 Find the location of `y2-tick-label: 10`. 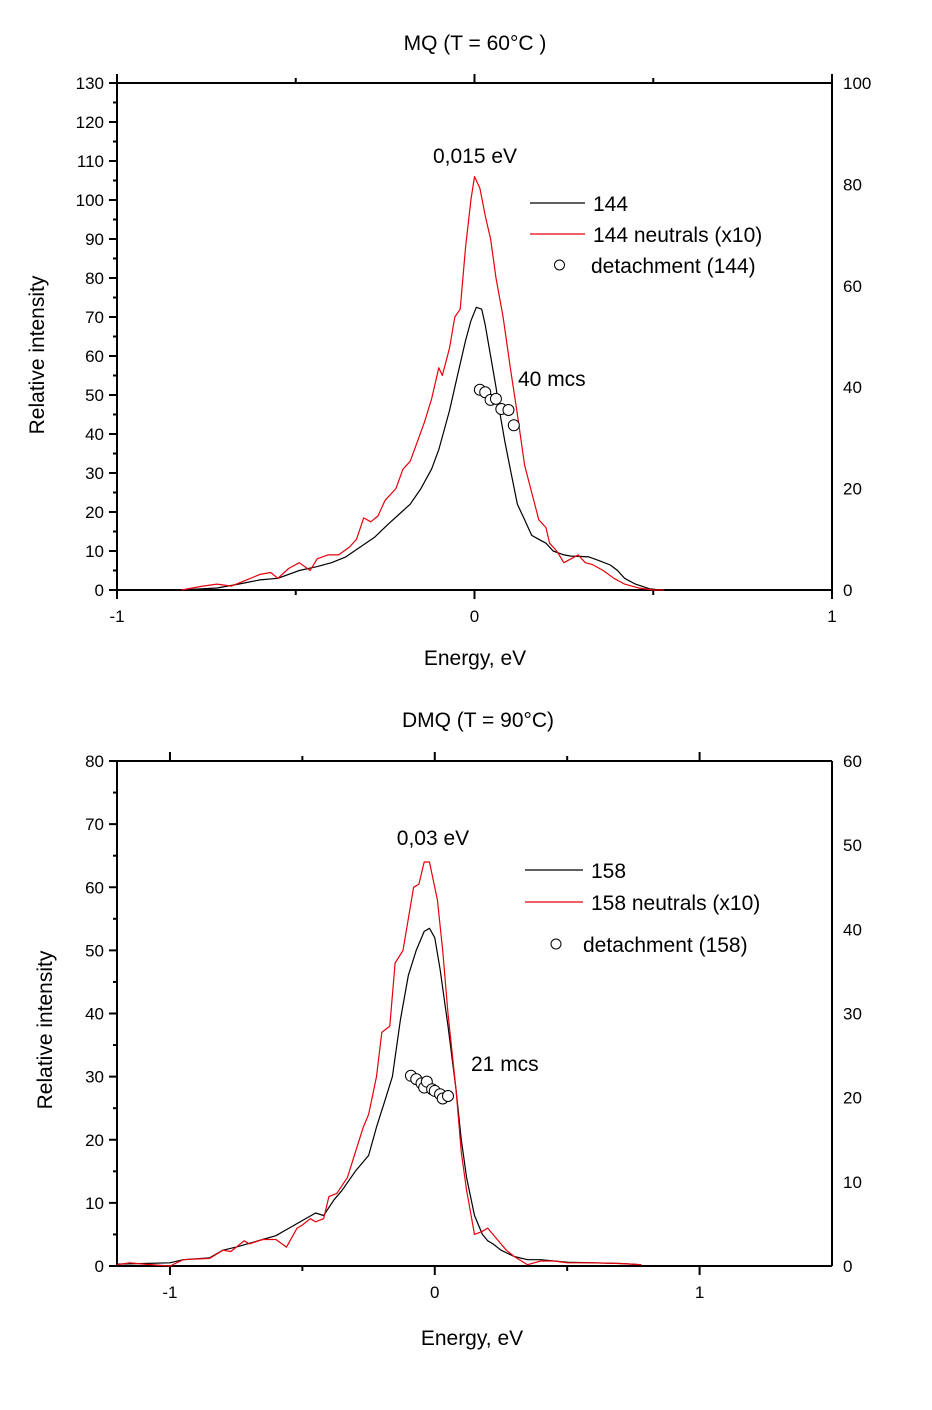

y2-tick-label: 10 is located at coordinates (852, 1182).